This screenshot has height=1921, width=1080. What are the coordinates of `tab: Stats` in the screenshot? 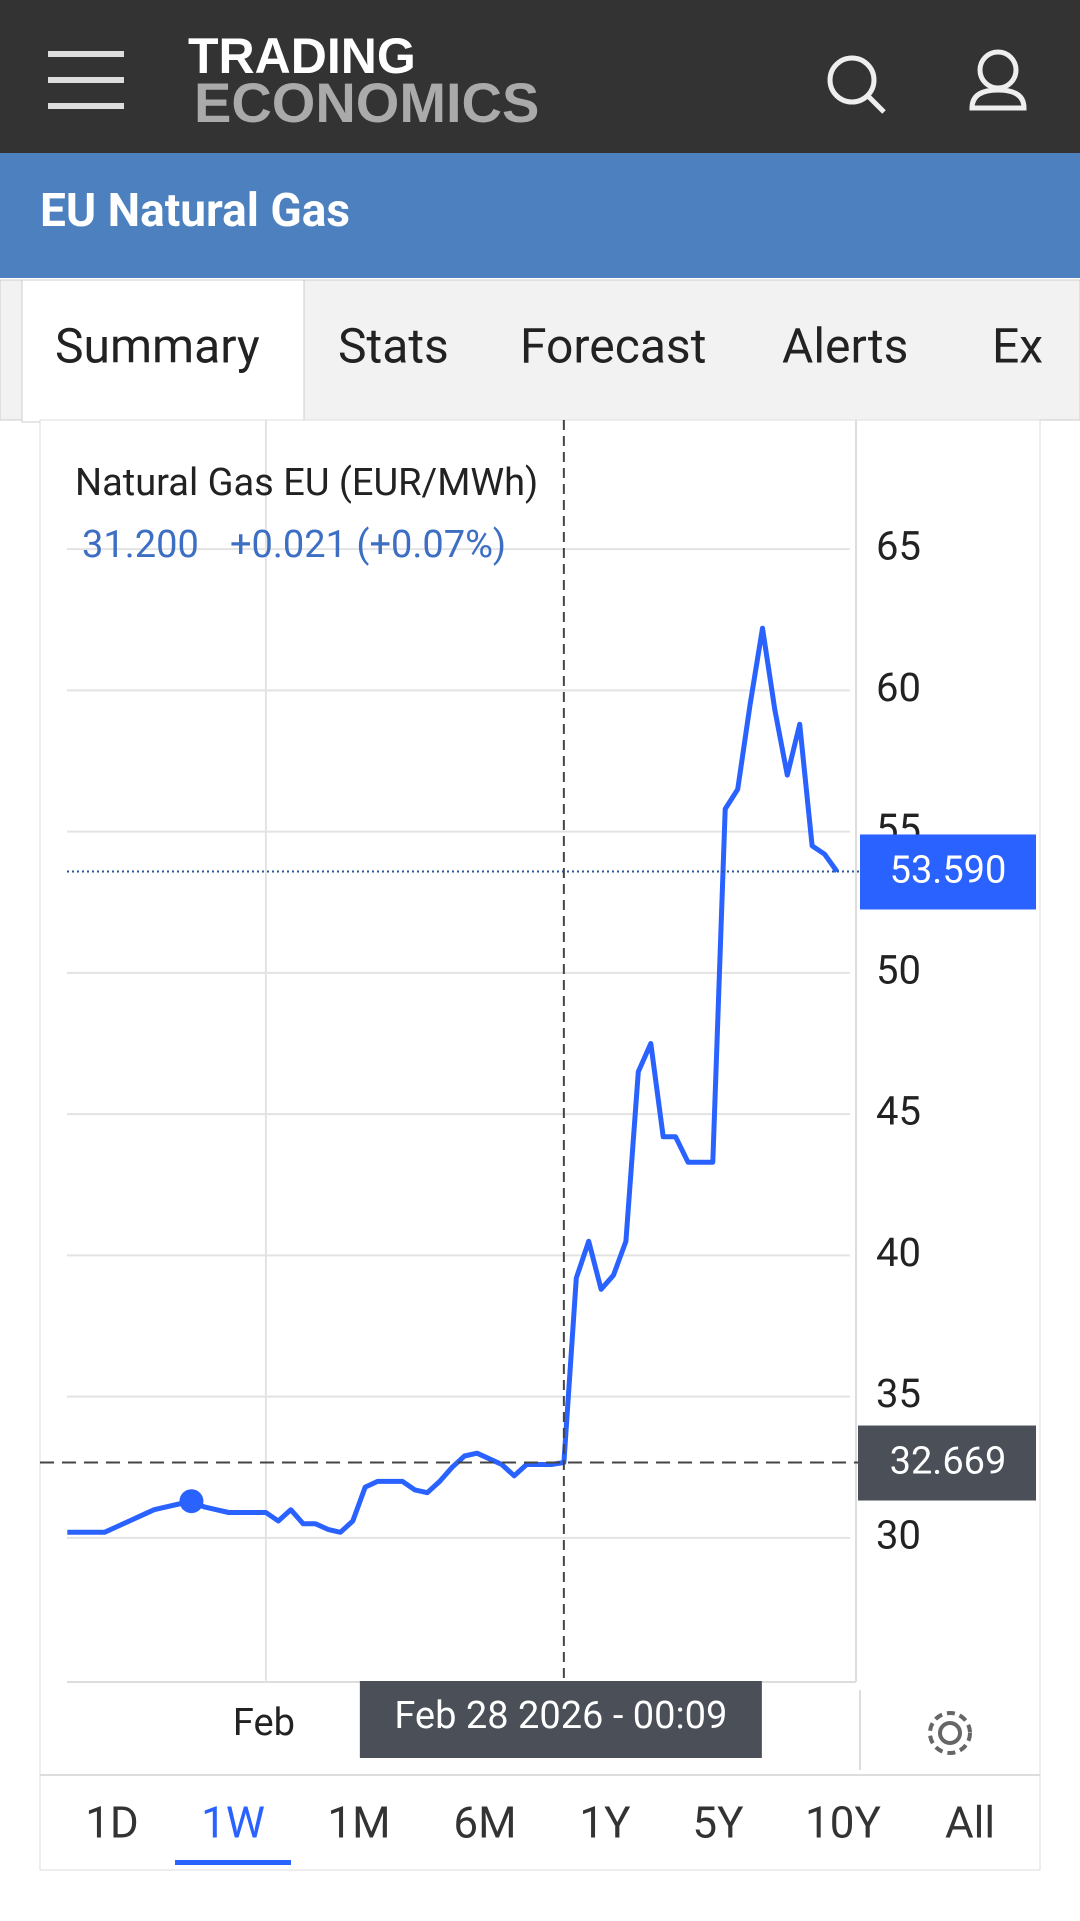 It's located at (393, 346).